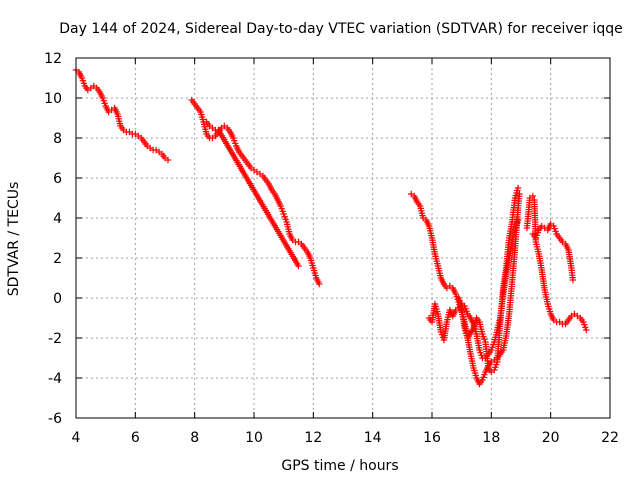 This screenshot has height=480, width=640. I want to click on y-tick-label: -2, so click(55, 339).